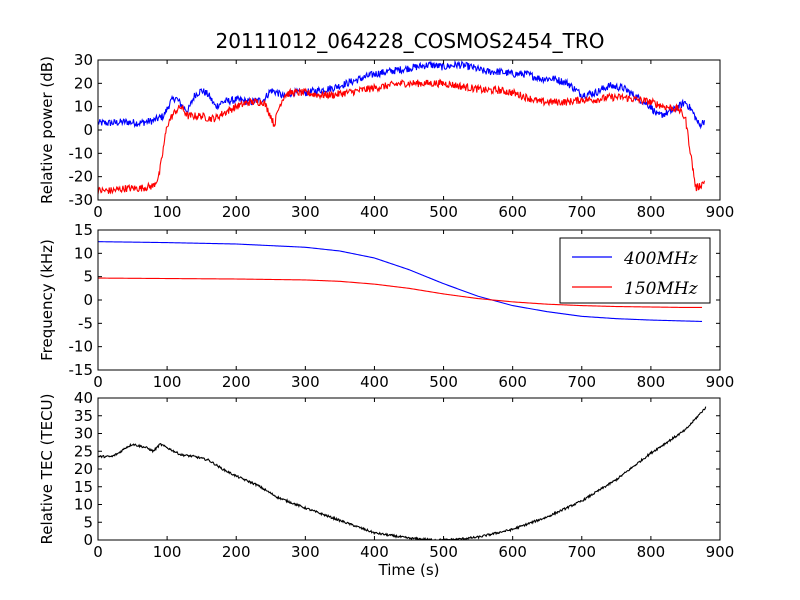  Describe the element at coordinates (409, 570) in the screenshot. I see `x-axis-label: Time (s)` at that location.